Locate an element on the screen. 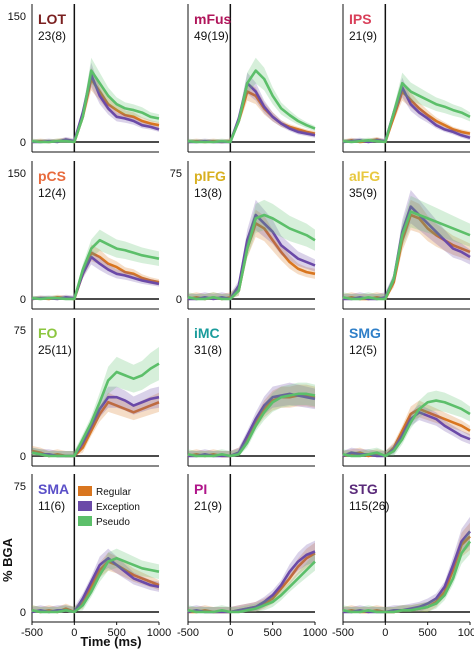  panel-stg: -500 0 500 1000 STG 115(26) is located at coordinates (403, 556).